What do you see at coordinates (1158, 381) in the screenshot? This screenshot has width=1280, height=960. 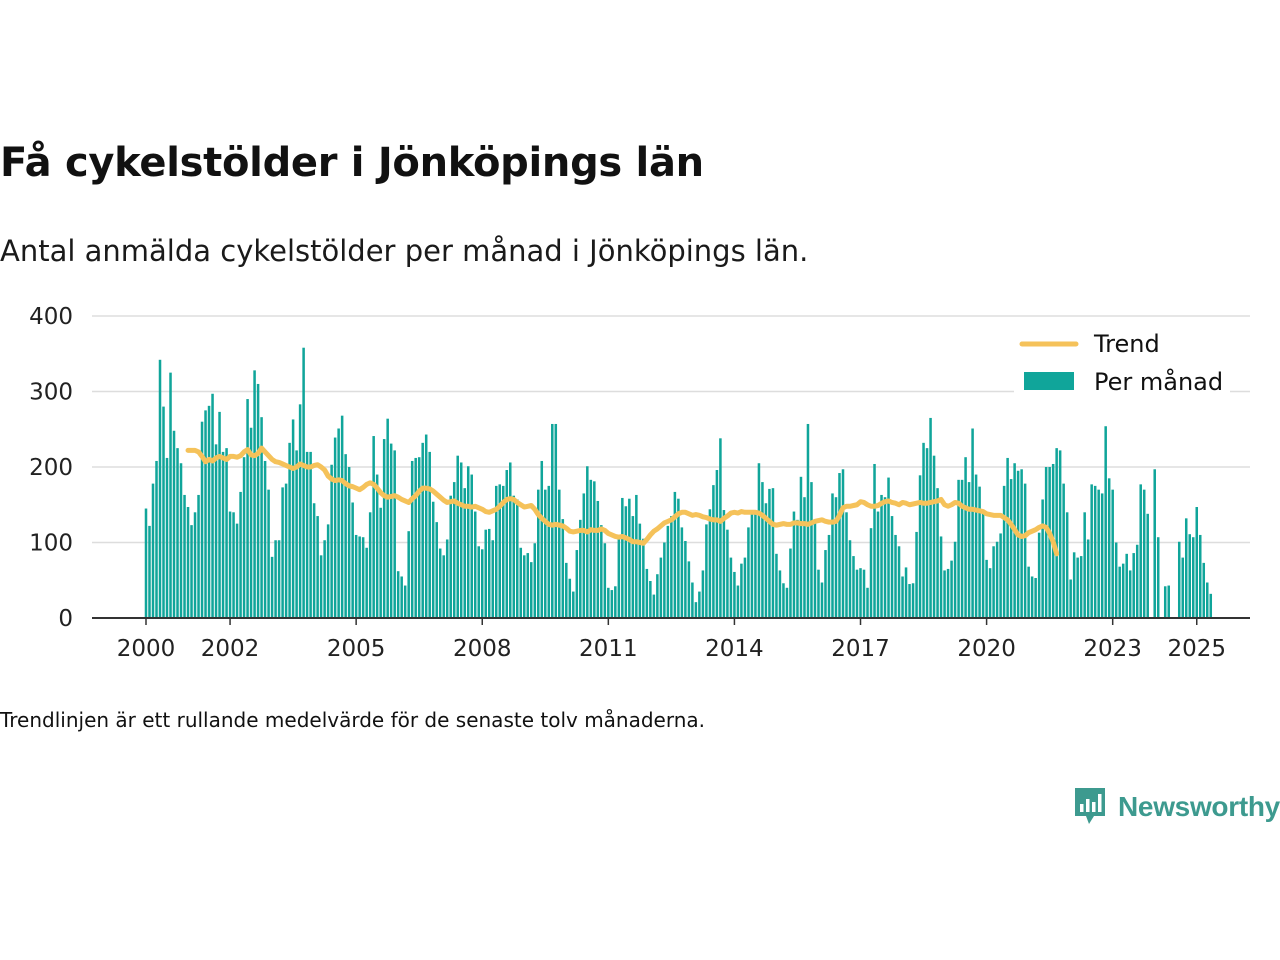 I see `legend-bars-label: Per månad` at bounding box center [1158, 381].